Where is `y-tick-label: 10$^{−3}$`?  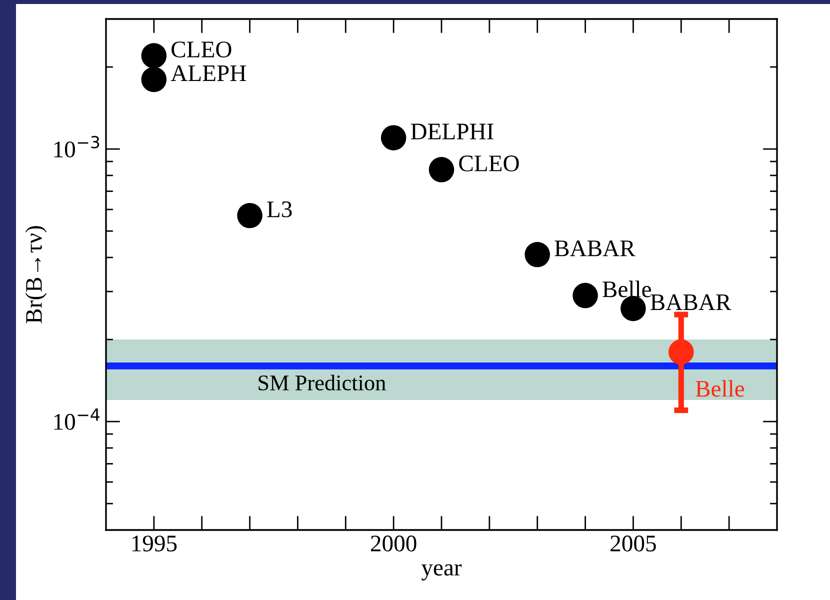
y-tick-label: 10$^{−3}$ is located at coordinates (77, 147).